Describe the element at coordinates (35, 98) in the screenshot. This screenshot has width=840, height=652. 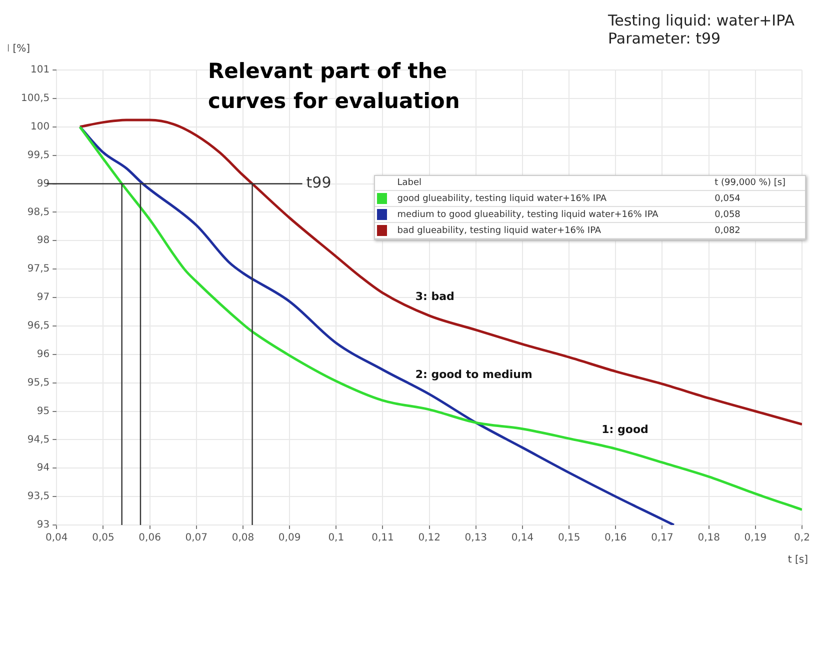
I see `y-tick-label: 100,5` at that location.